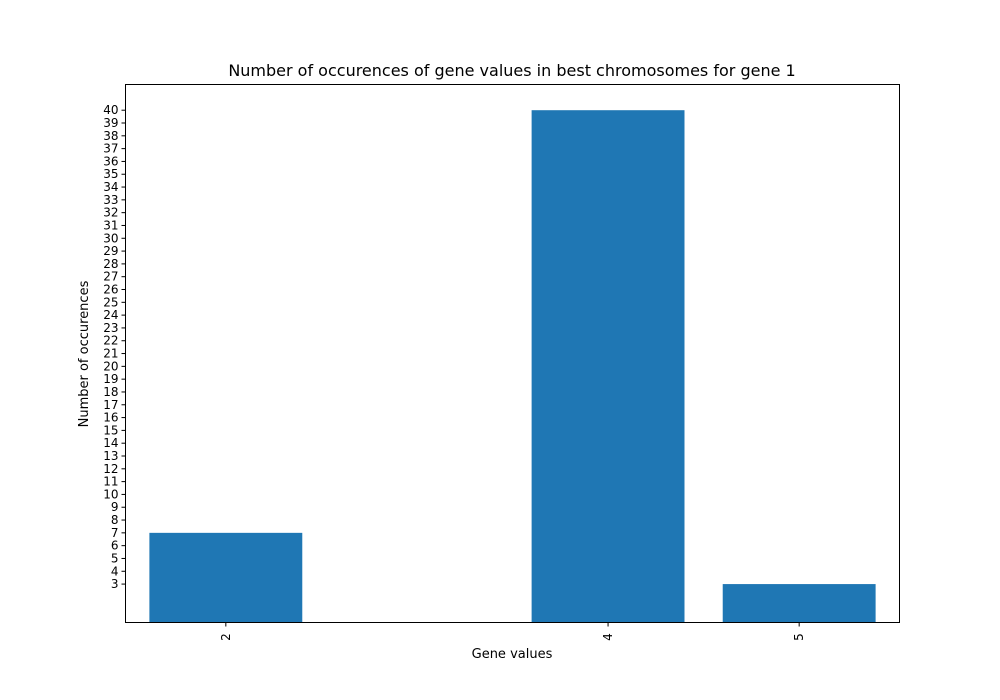  What do you see at coordinates (110, 277) in the screenshot?
I see `y-tick-label-27: 27` at bounding box center [110, 277].